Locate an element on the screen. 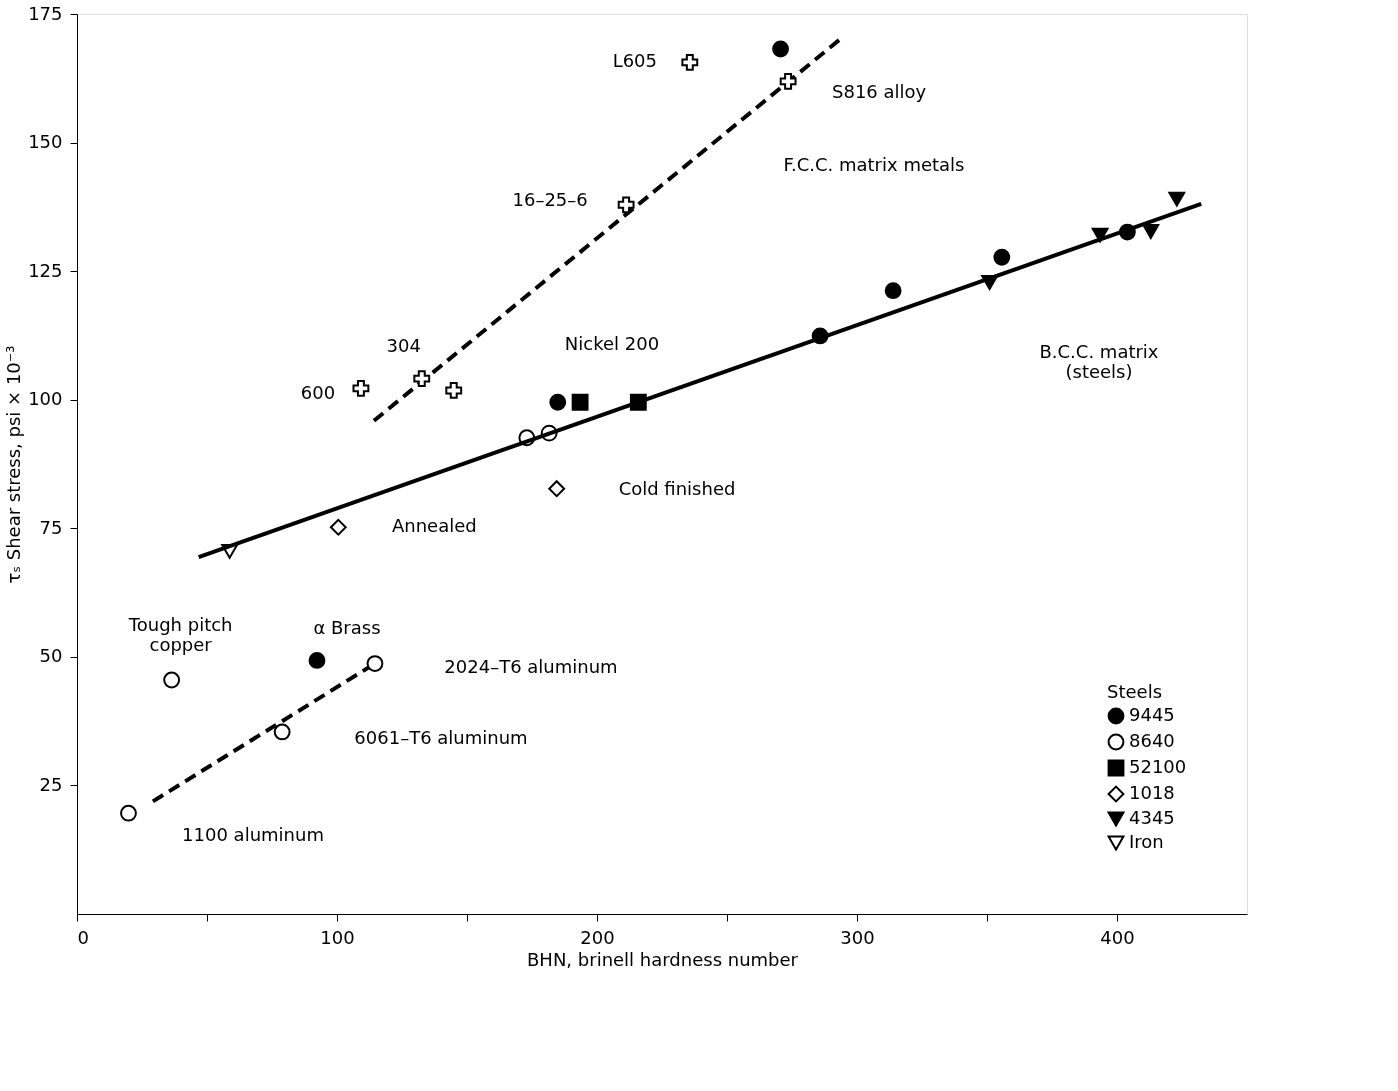 This screenshot has height=1091, width=1398. annotation: 304 is located at coordinates (403, 345).